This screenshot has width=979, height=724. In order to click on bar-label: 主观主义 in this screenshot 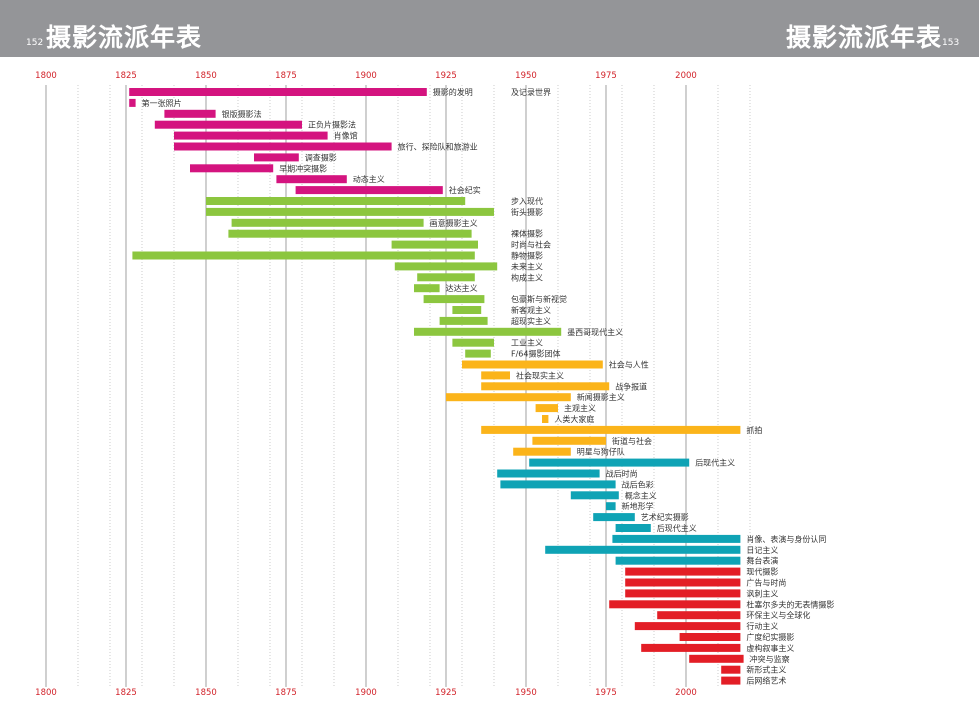, I will do `click(580, 408)`.